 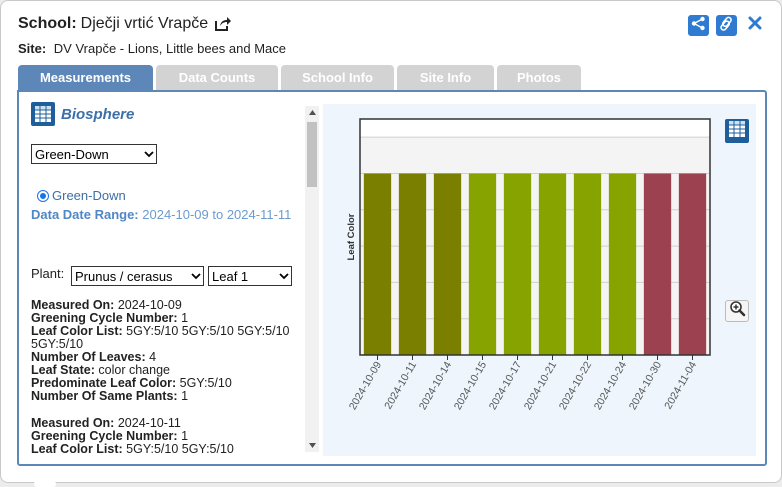 I want to click on x-tick-label: 2024-10-24, so click(x=610, y=385).